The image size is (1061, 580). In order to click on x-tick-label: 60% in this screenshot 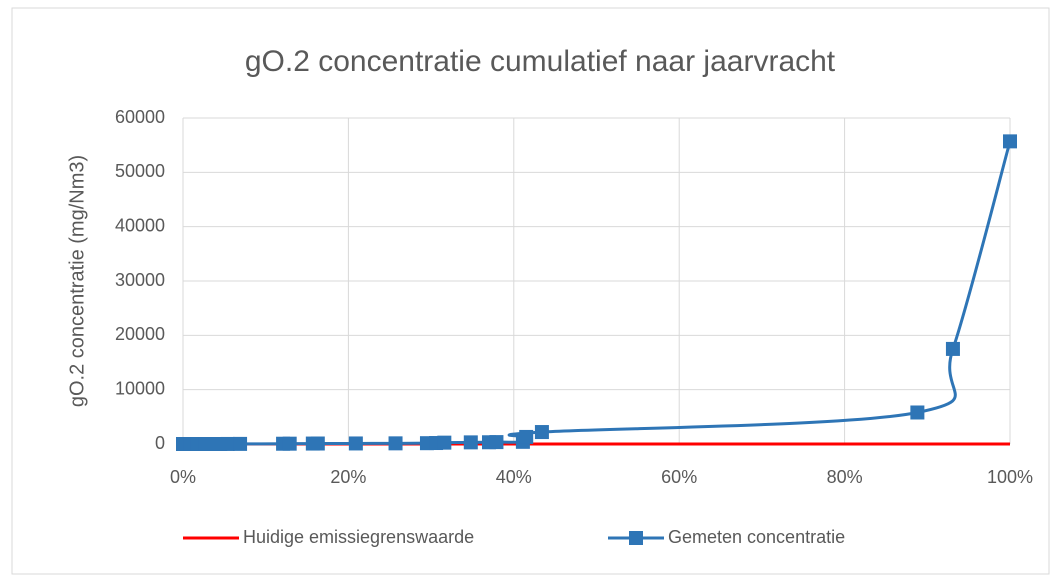, I will do `click(679, 477)`.